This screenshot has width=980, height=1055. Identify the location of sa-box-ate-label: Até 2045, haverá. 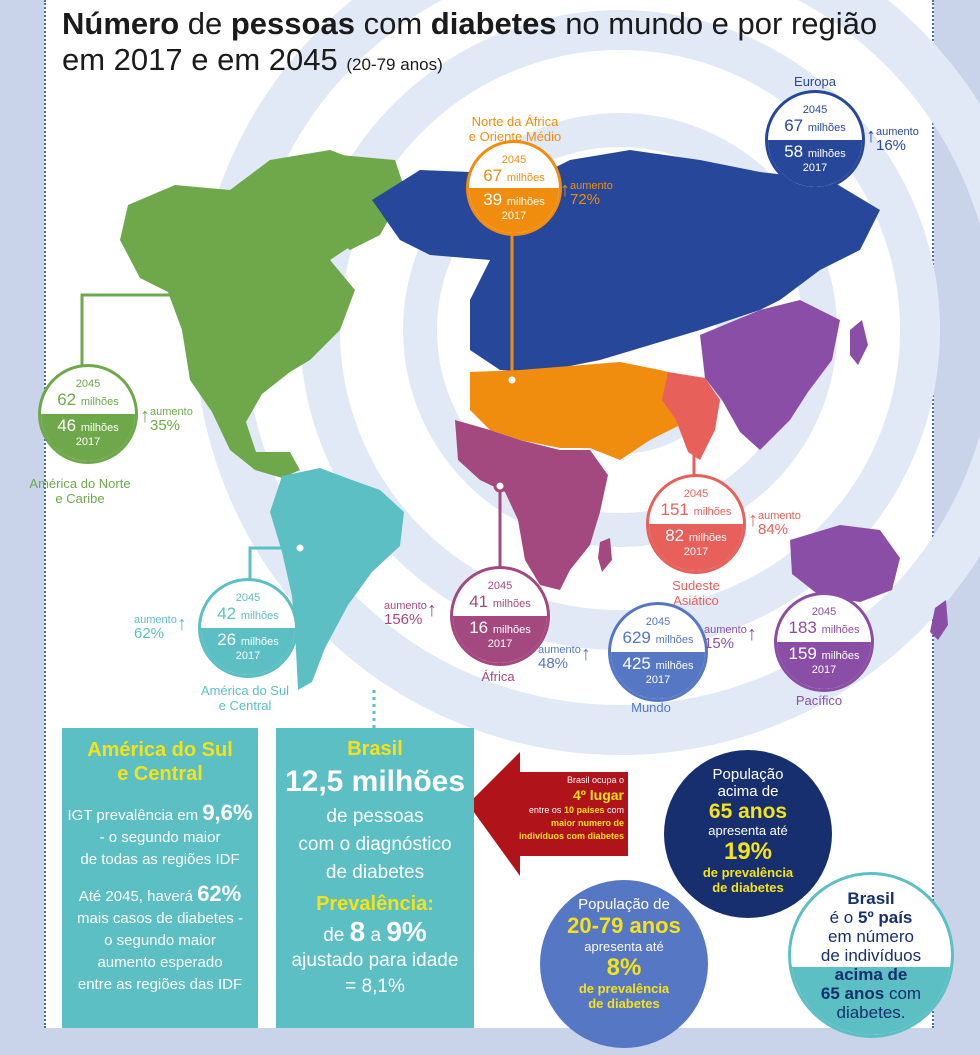
(136, 896).